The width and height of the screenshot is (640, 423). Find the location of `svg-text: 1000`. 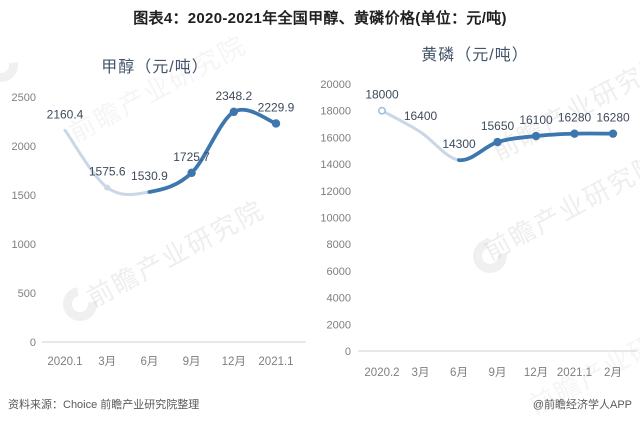

svg-text: 1000 is located at coordinates (24, 245).